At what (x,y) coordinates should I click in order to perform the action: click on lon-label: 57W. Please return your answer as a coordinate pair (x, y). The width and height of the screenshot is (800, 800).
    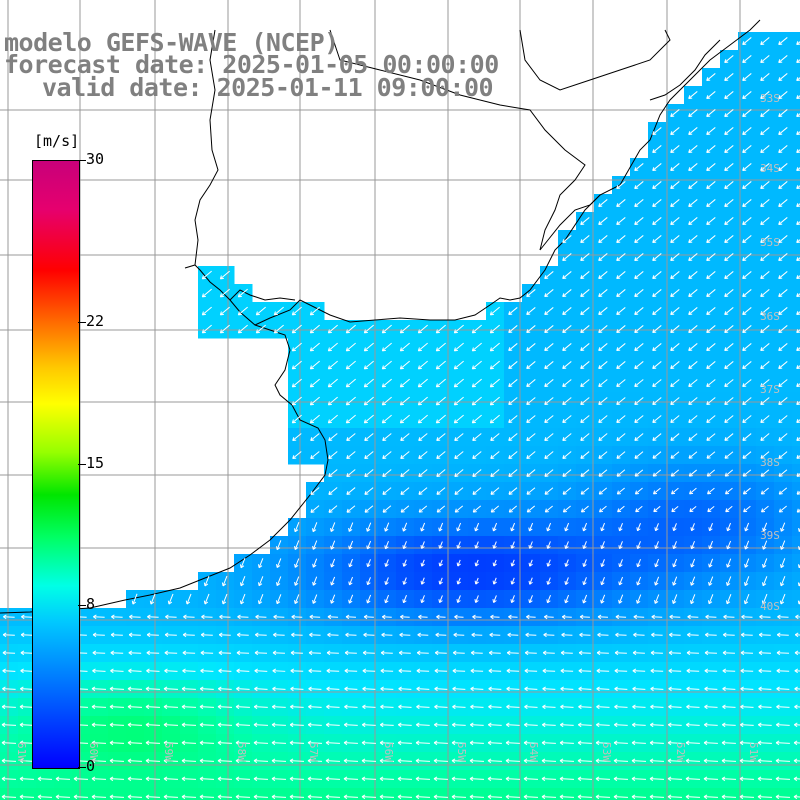
    Looking at the image, I should click on (313, 752).